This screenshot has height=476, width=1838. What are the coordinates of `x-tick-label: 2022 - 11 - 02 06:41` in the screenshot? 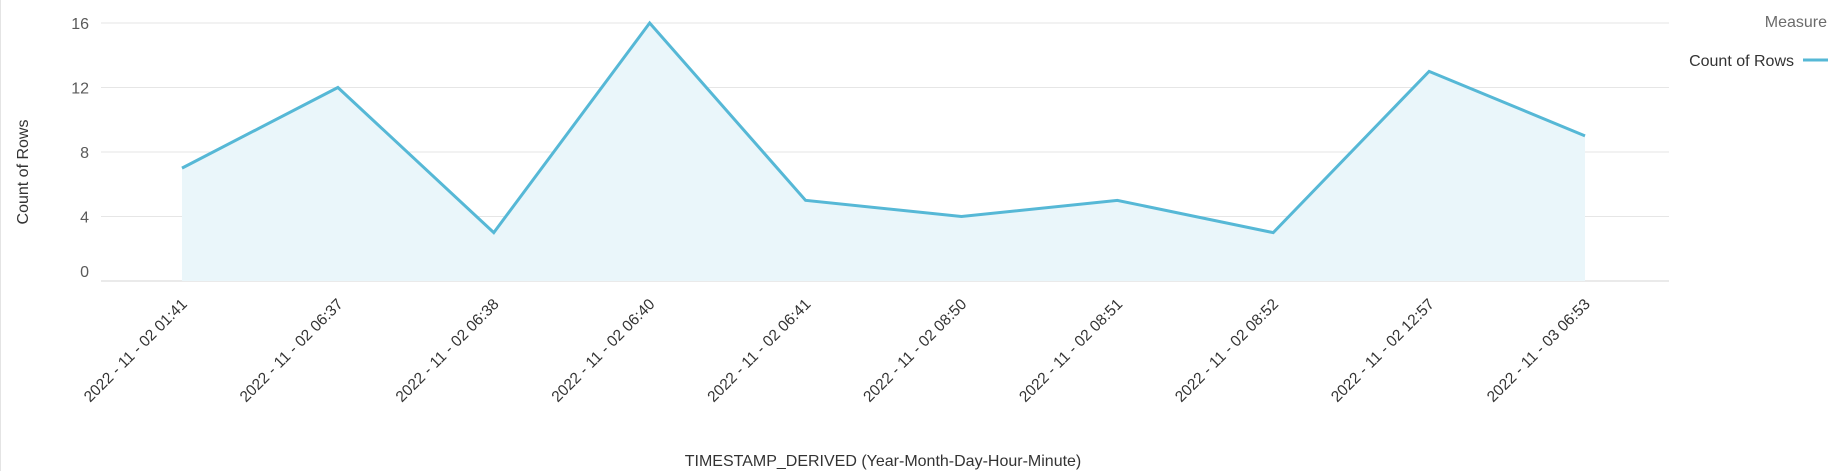 It's located at (759, 351).